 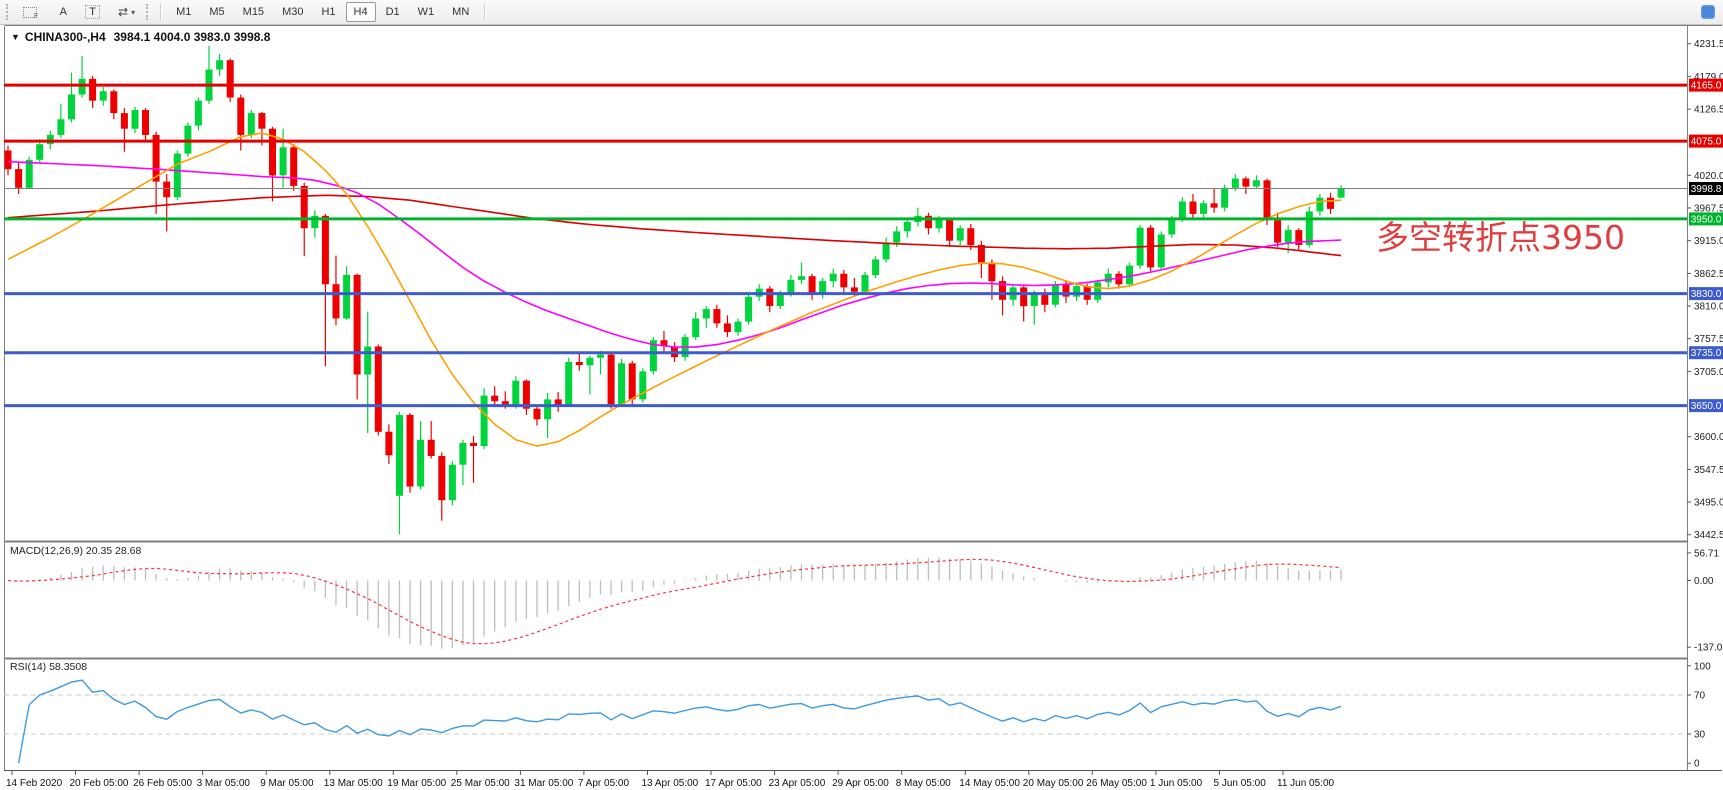 I want to click on timeframe-button-h4: H4, so click(x=360, y=12).